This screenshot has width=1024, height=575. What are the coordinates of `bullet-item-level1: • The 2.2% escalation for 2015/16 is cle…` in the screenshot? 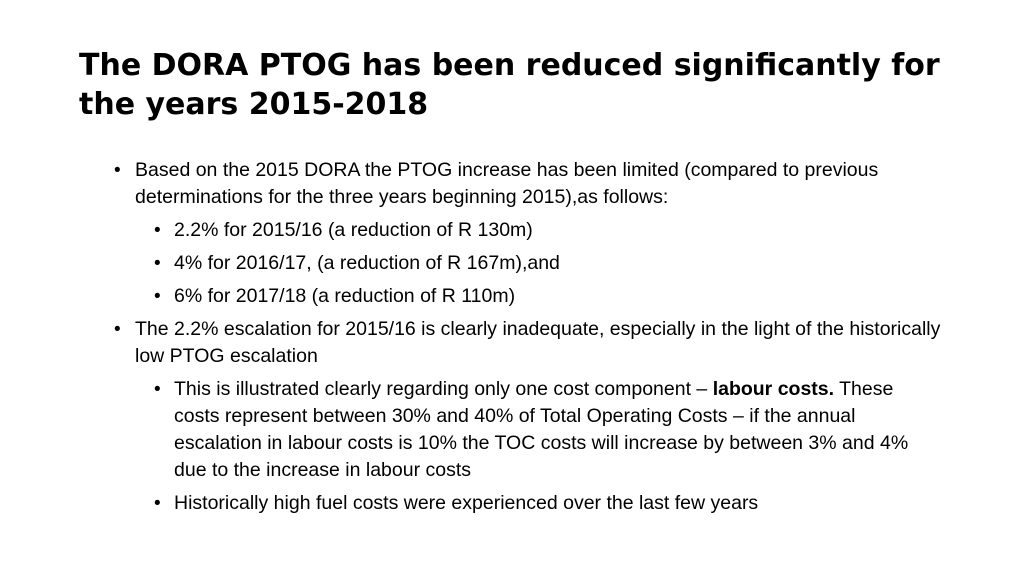 It's located at (529, 343).